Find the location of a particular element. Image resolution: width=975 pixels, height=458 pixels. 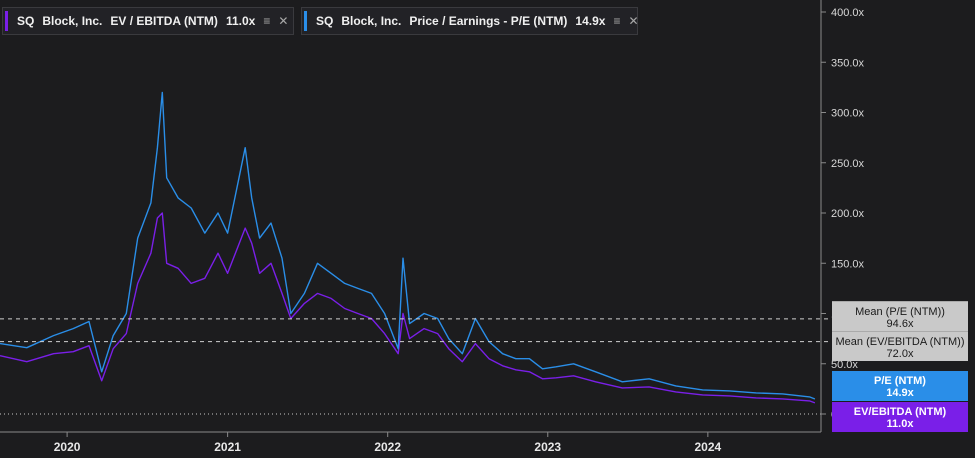

mean-pe-label: Mean (P/E (NTM)) is located at coordinates (900, 312).